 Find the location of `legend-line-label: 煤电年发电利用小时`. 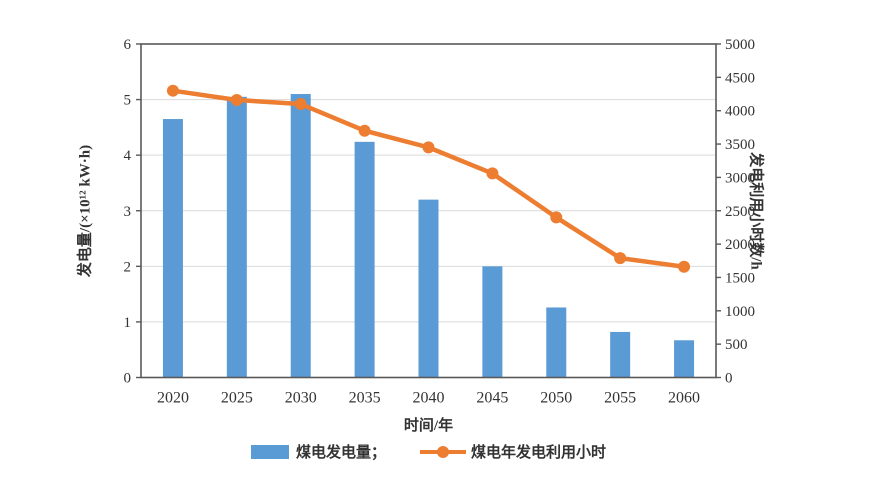

legend-line-label: 煤电年发电利用小时 is located at coordinates (539, 453).